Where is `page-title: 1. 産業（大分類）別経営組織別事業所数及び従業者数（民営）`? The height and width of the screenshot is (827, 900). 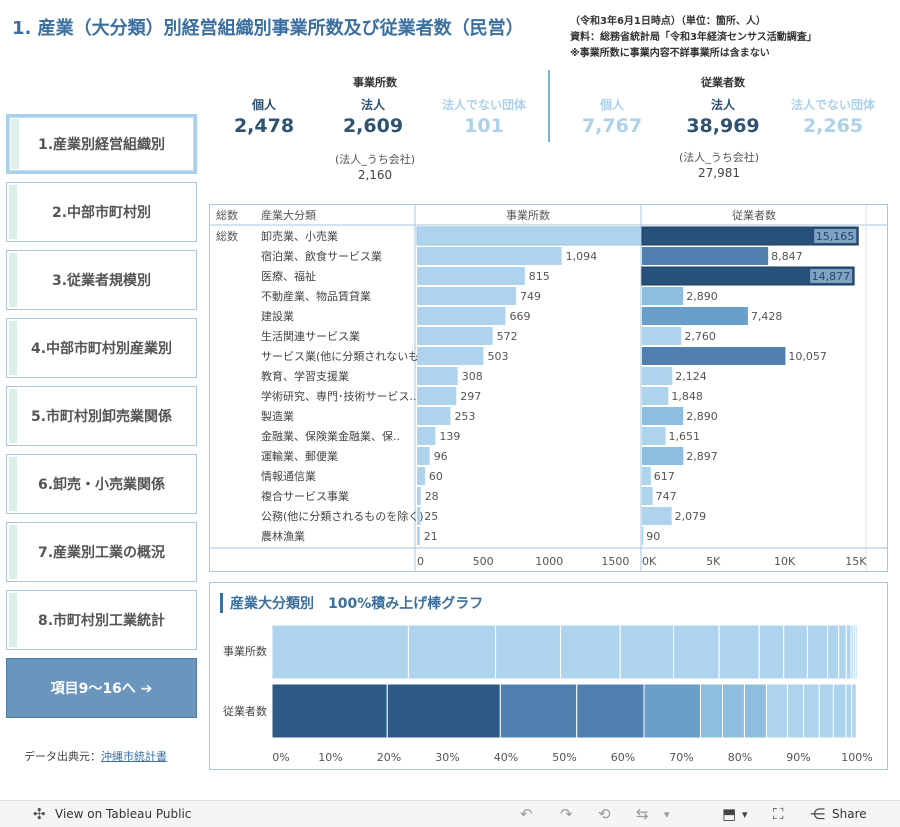 page-title: 1. 産業（大分類）別経営組織別事業所数及び従業者数（民営） is located at coordinates (268, 28).